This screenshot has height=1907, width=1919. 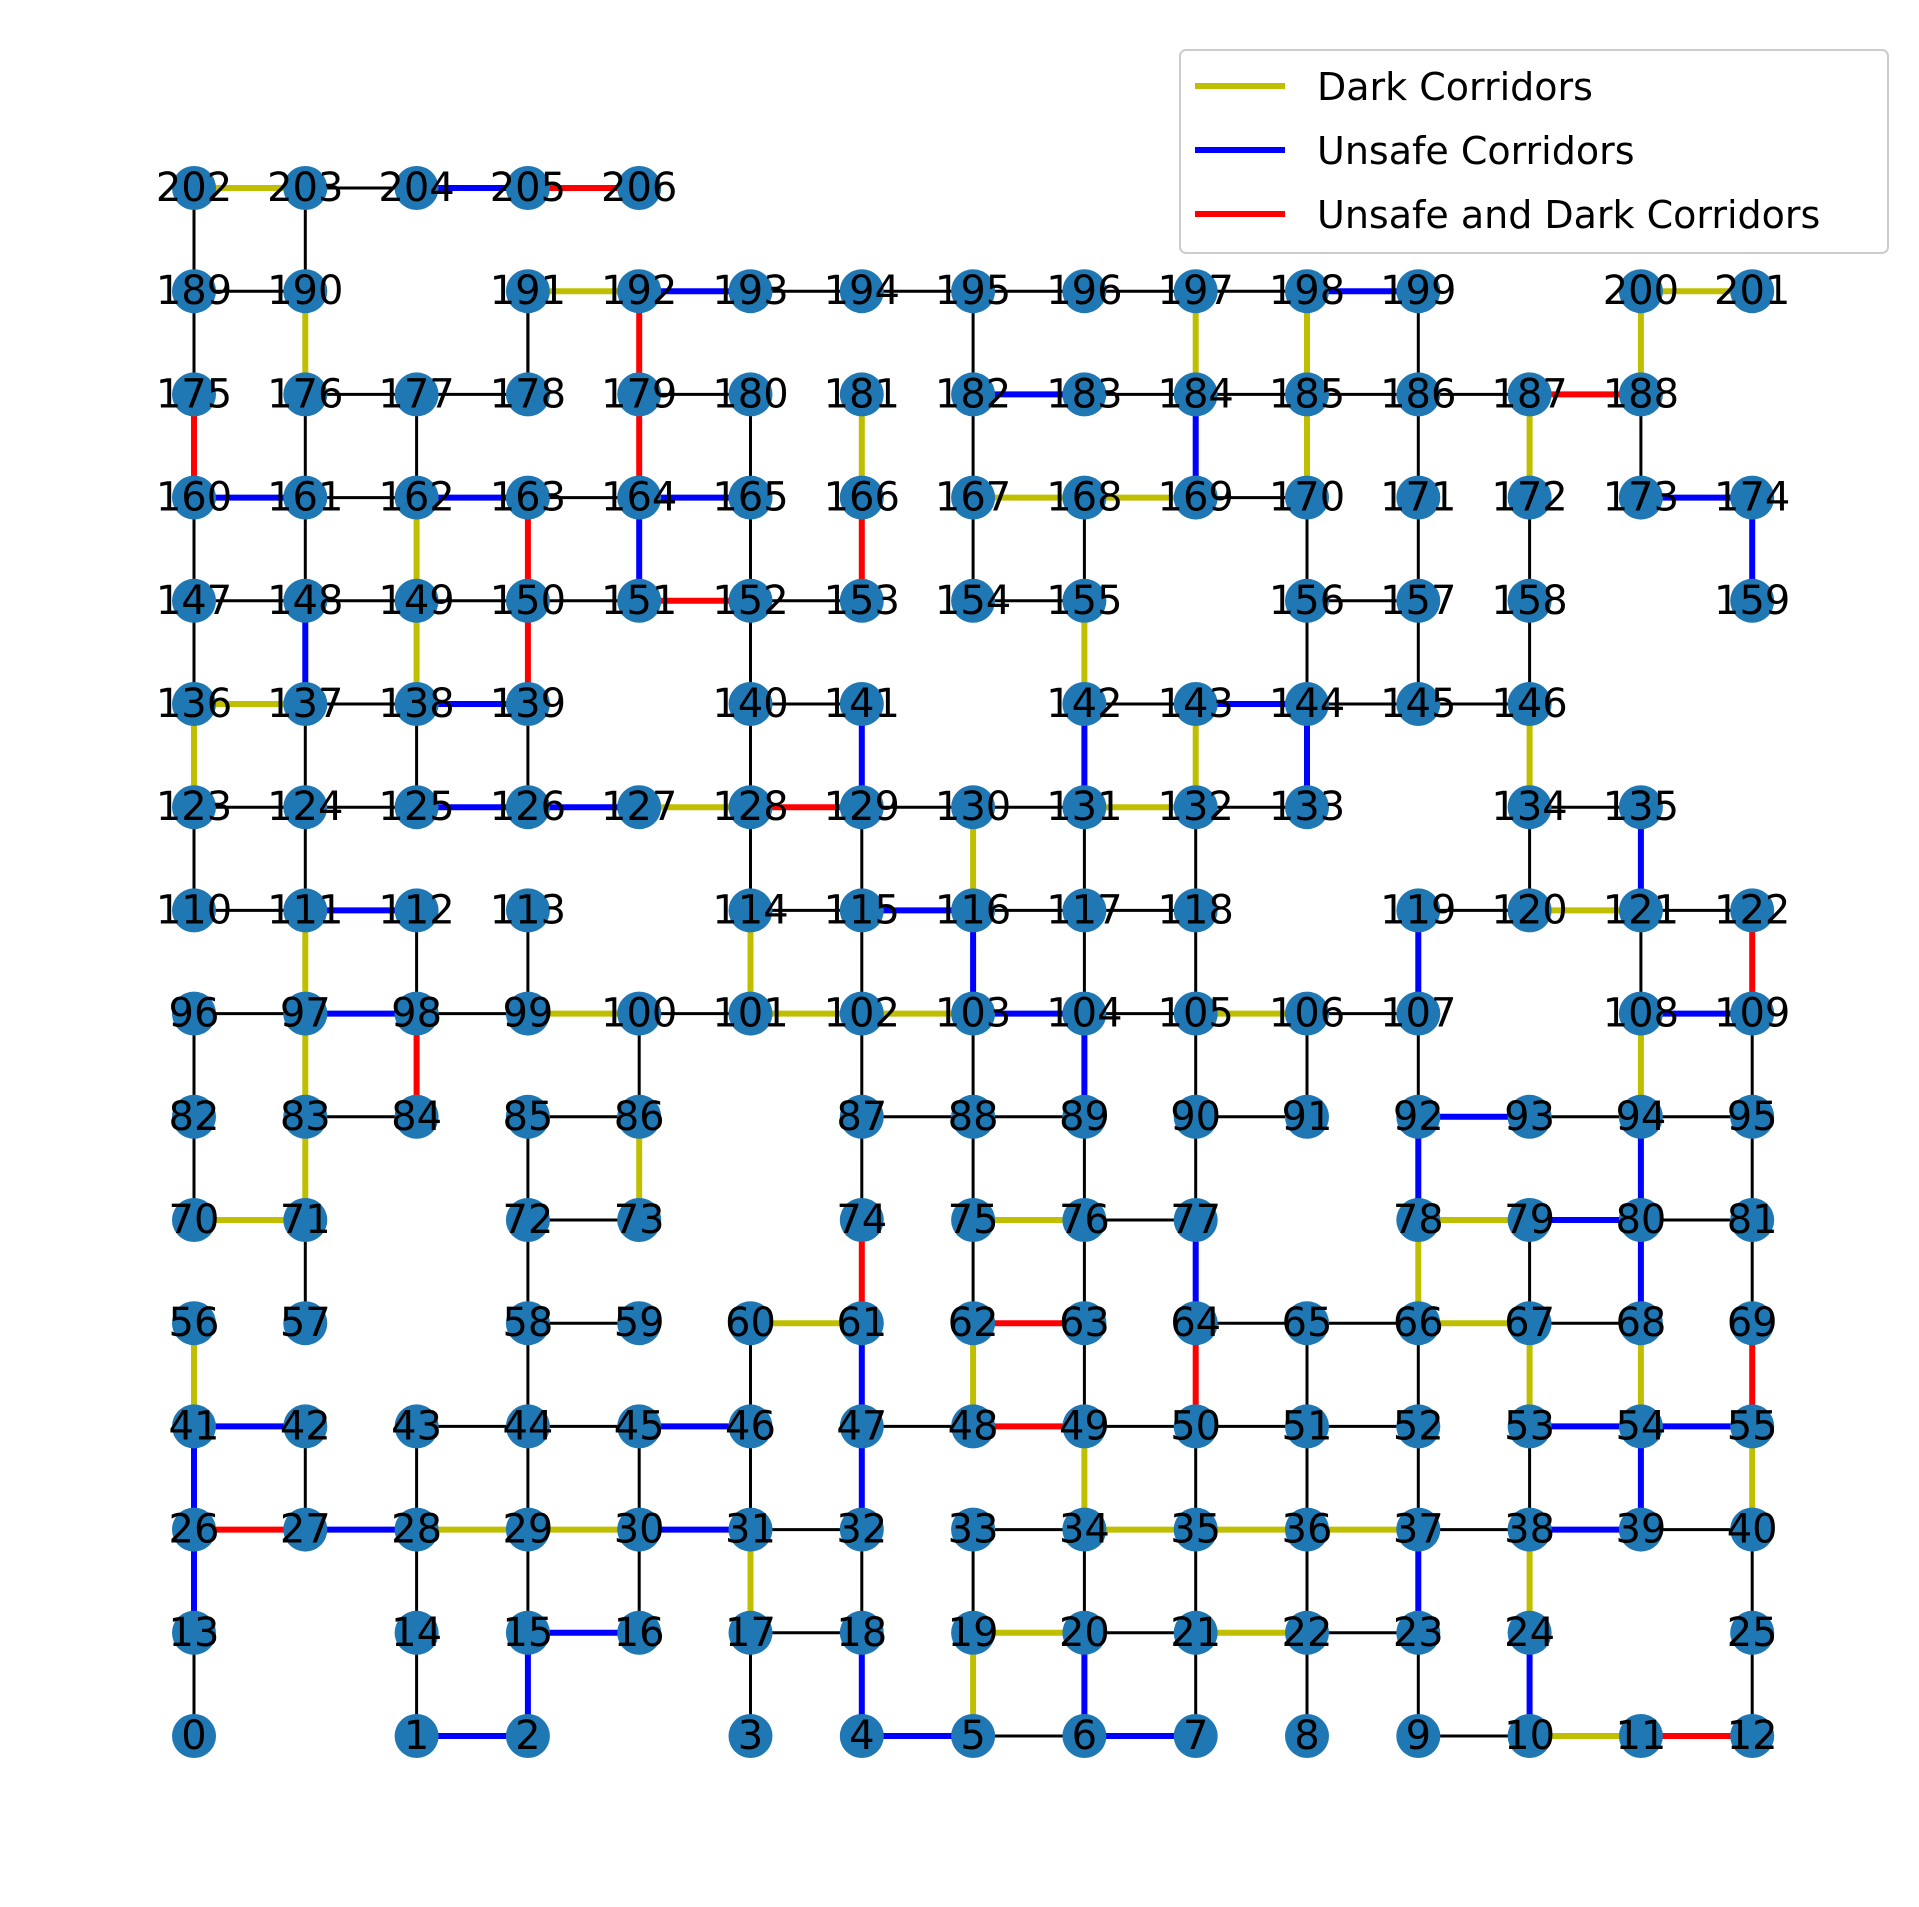 I want to click on node-label: 86, so click(x=639, y=1117).